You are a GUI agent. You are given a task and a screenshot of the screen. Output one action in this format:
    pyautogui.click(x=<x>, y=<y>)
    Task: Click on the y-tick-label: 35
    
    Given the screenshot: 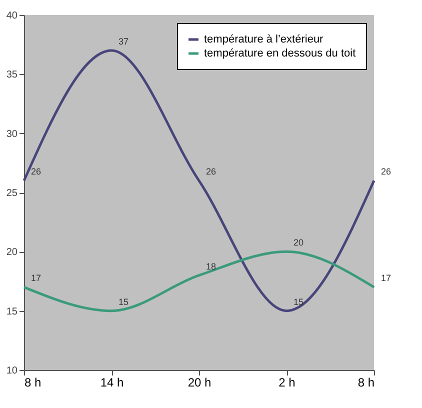 What is the action you would take?
    pyautogui.click(x=12, y=75)
    